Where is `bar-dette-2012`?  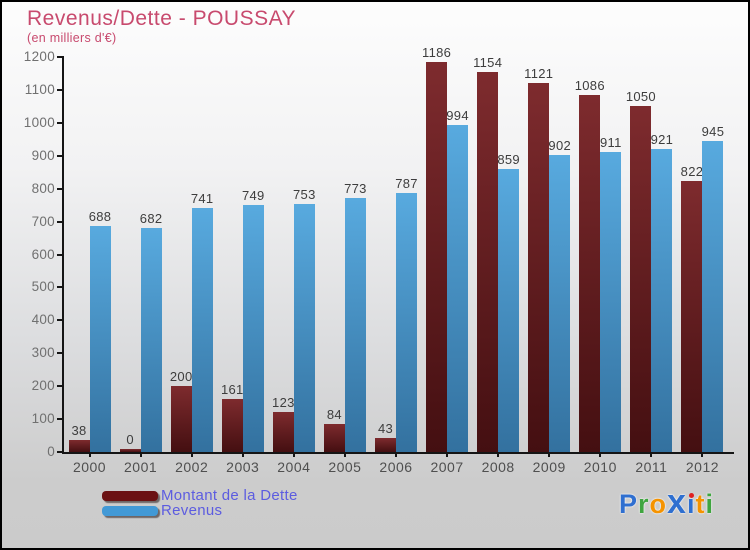 bar-dette-2012 is located at coordinates (692, 316).